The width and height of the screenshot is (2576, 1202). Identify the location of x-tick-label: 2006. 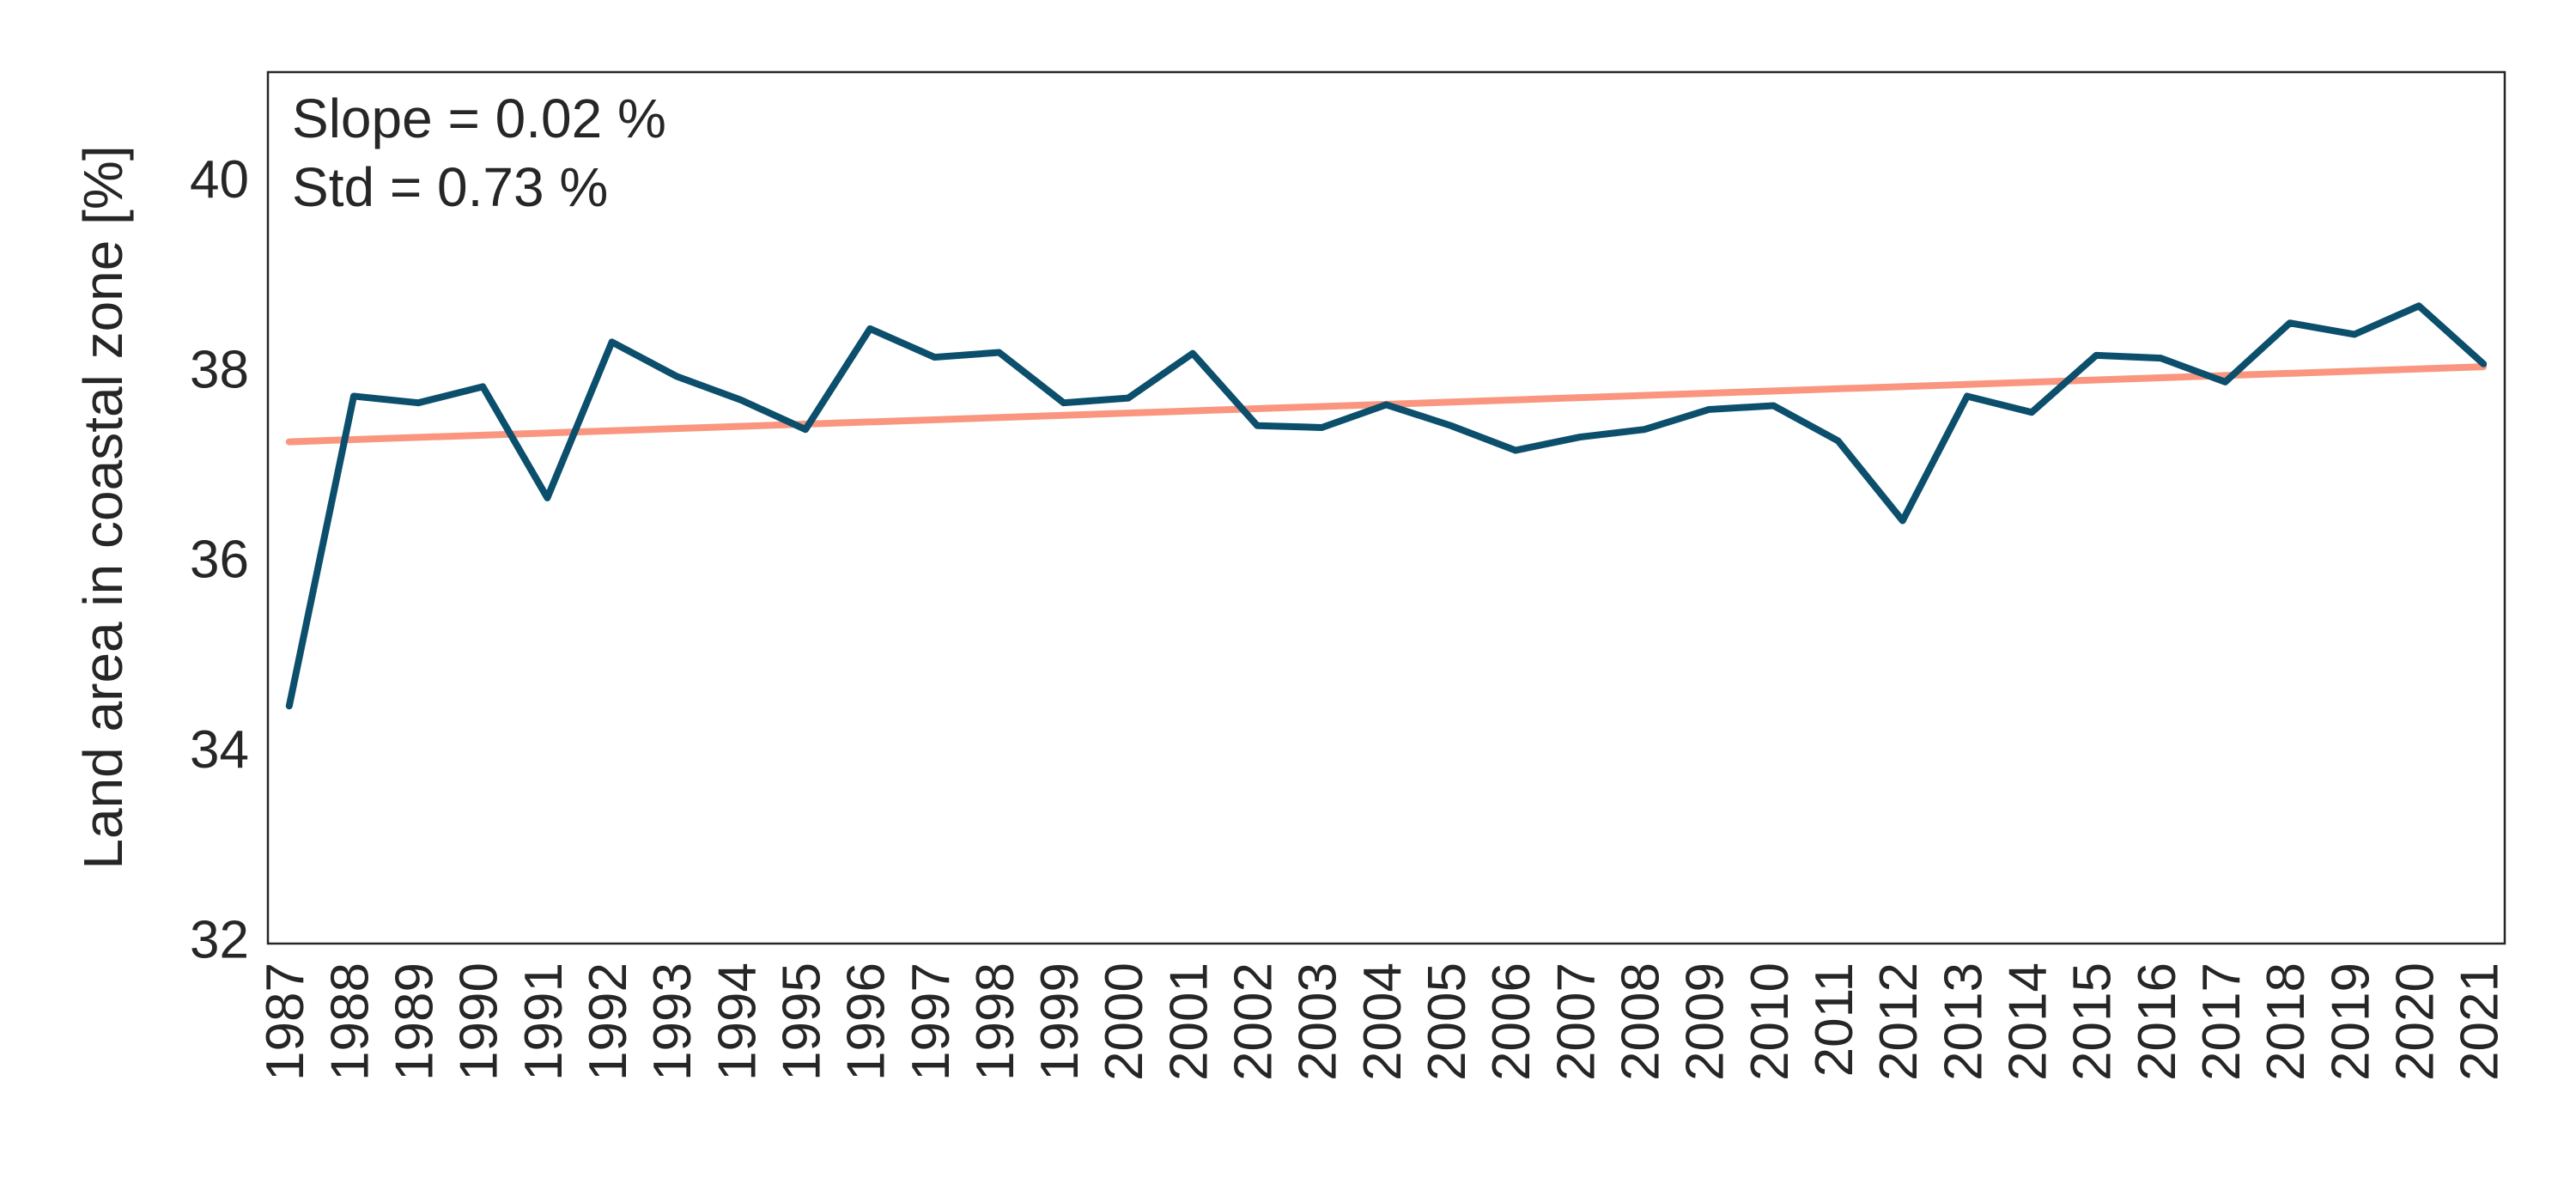
(1511, 1022).